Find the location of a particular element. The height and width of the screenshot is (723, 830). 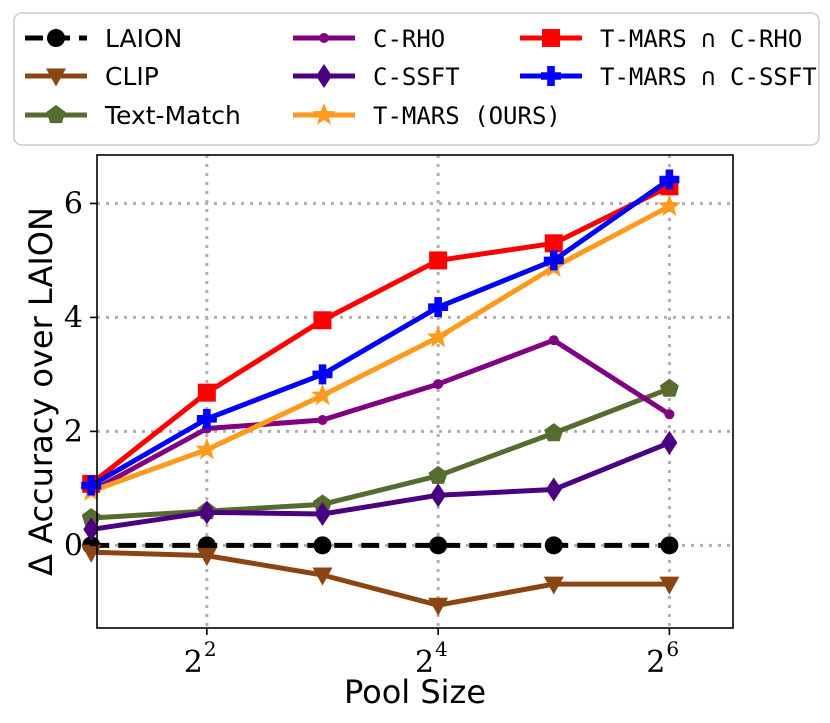

y-tick-label: 0 is located at coordinates (73, 545).